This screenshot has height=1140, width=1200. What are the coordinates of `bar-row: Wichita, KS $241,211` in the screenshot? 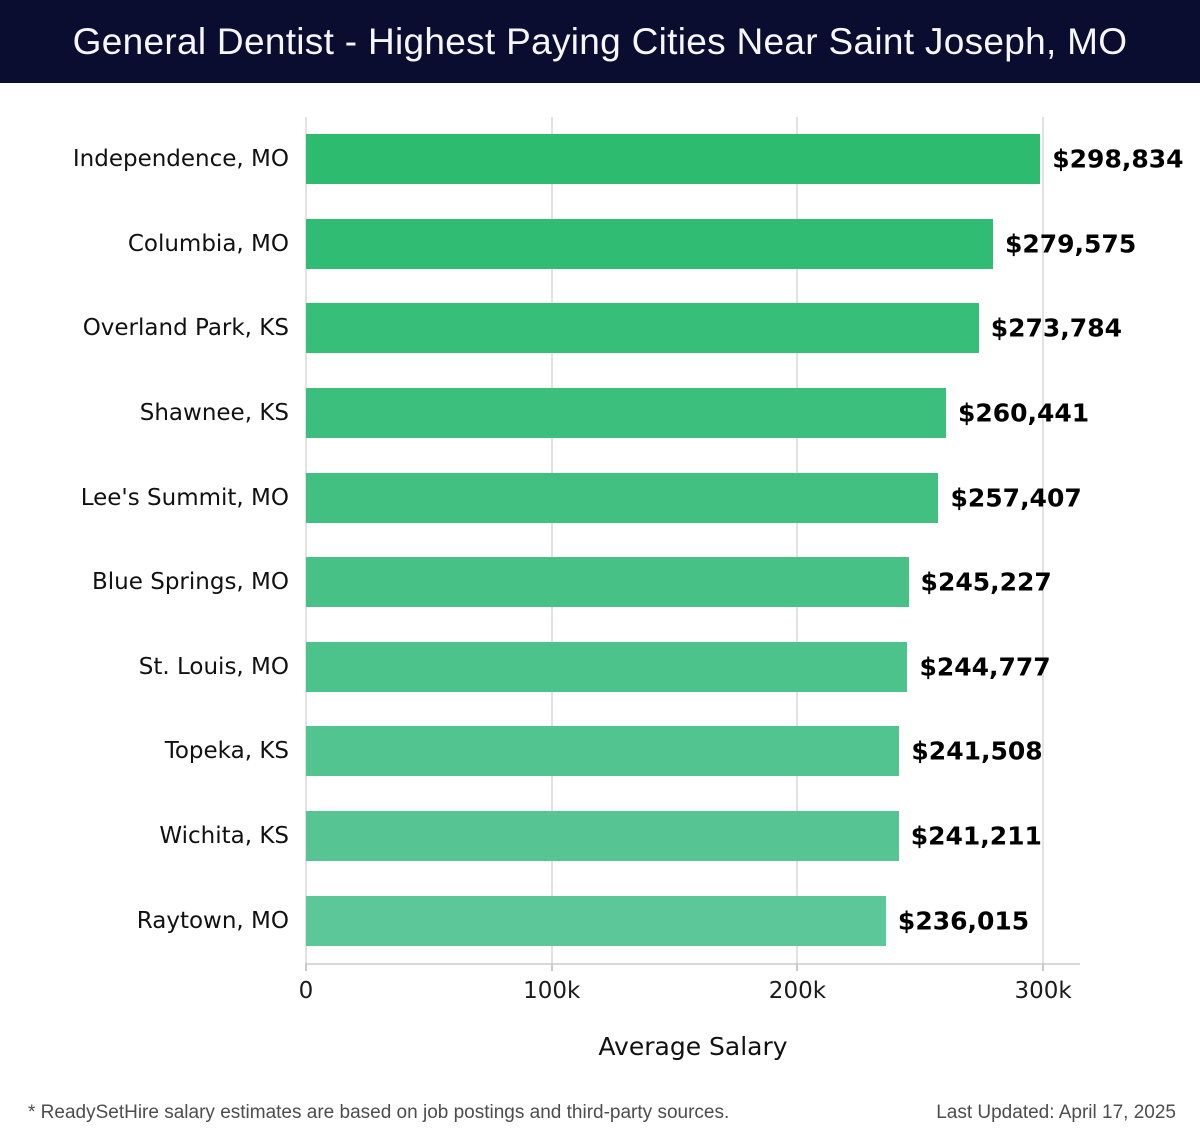 It's located at (619, 836).